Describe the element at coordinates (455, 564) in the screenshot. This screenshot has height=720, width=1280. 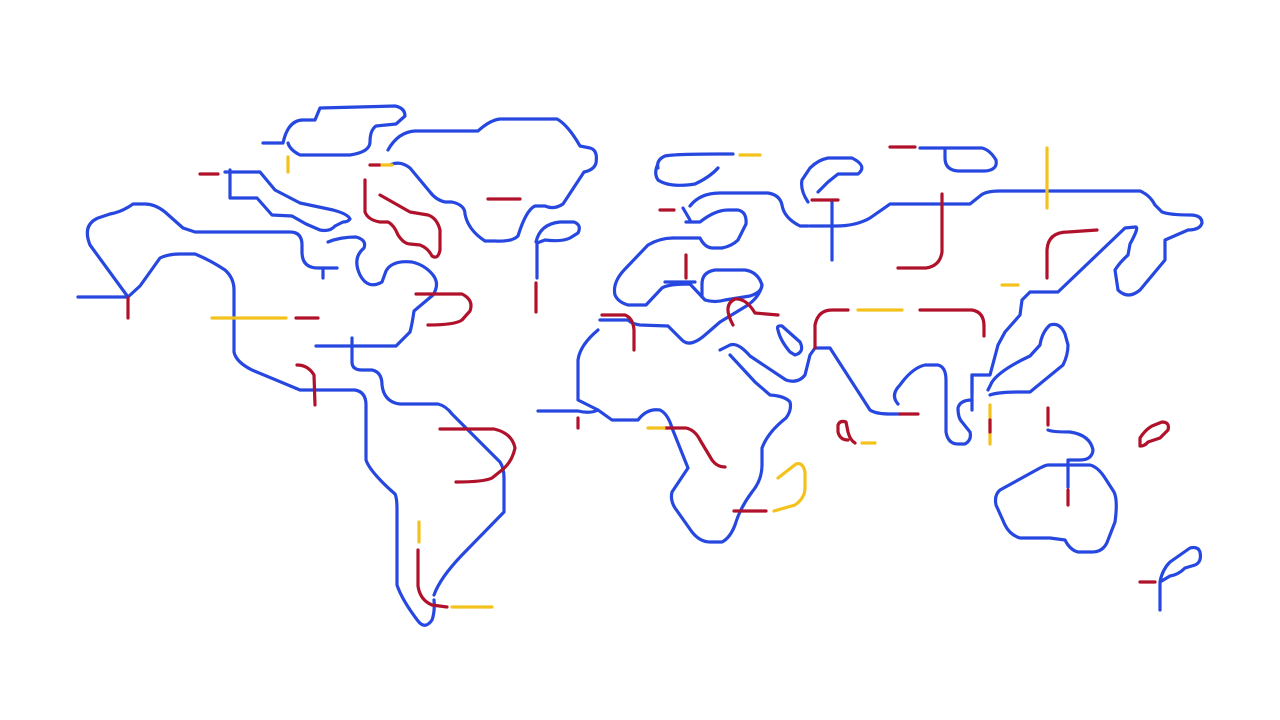
I see `patagonia-line` at that location.